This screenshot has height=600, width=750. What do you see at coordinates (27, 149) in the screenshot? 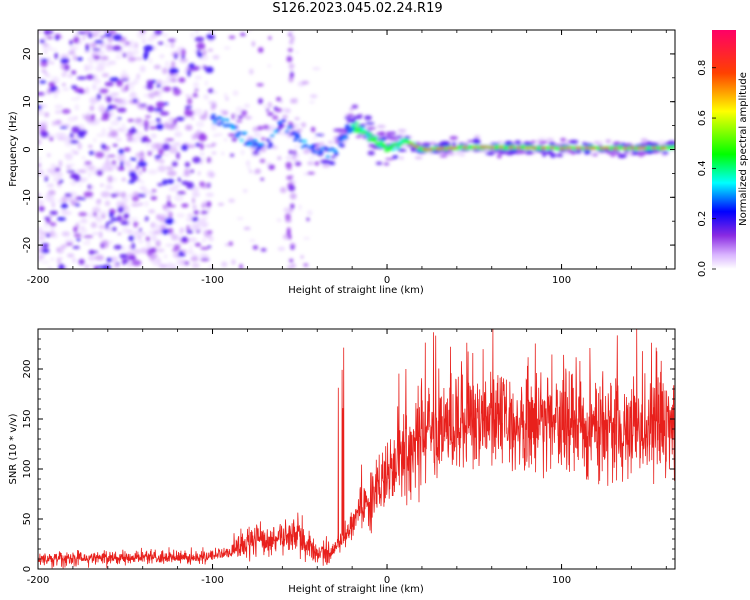
I see `y-tick-label: 0` at bounding box center [27, 149].